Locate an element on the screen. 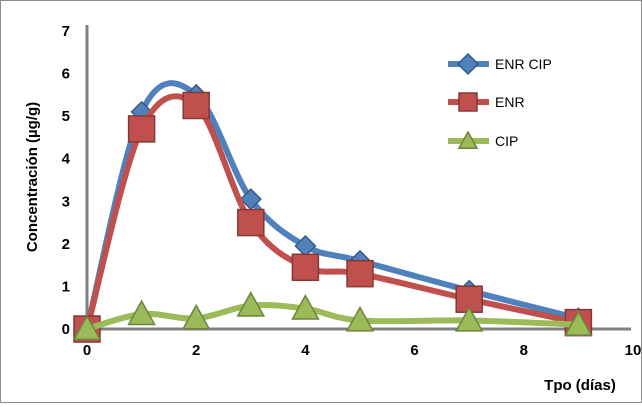 The image size is (642, 407). legend-label: ENR CIP is located at coordinates (523, 64).